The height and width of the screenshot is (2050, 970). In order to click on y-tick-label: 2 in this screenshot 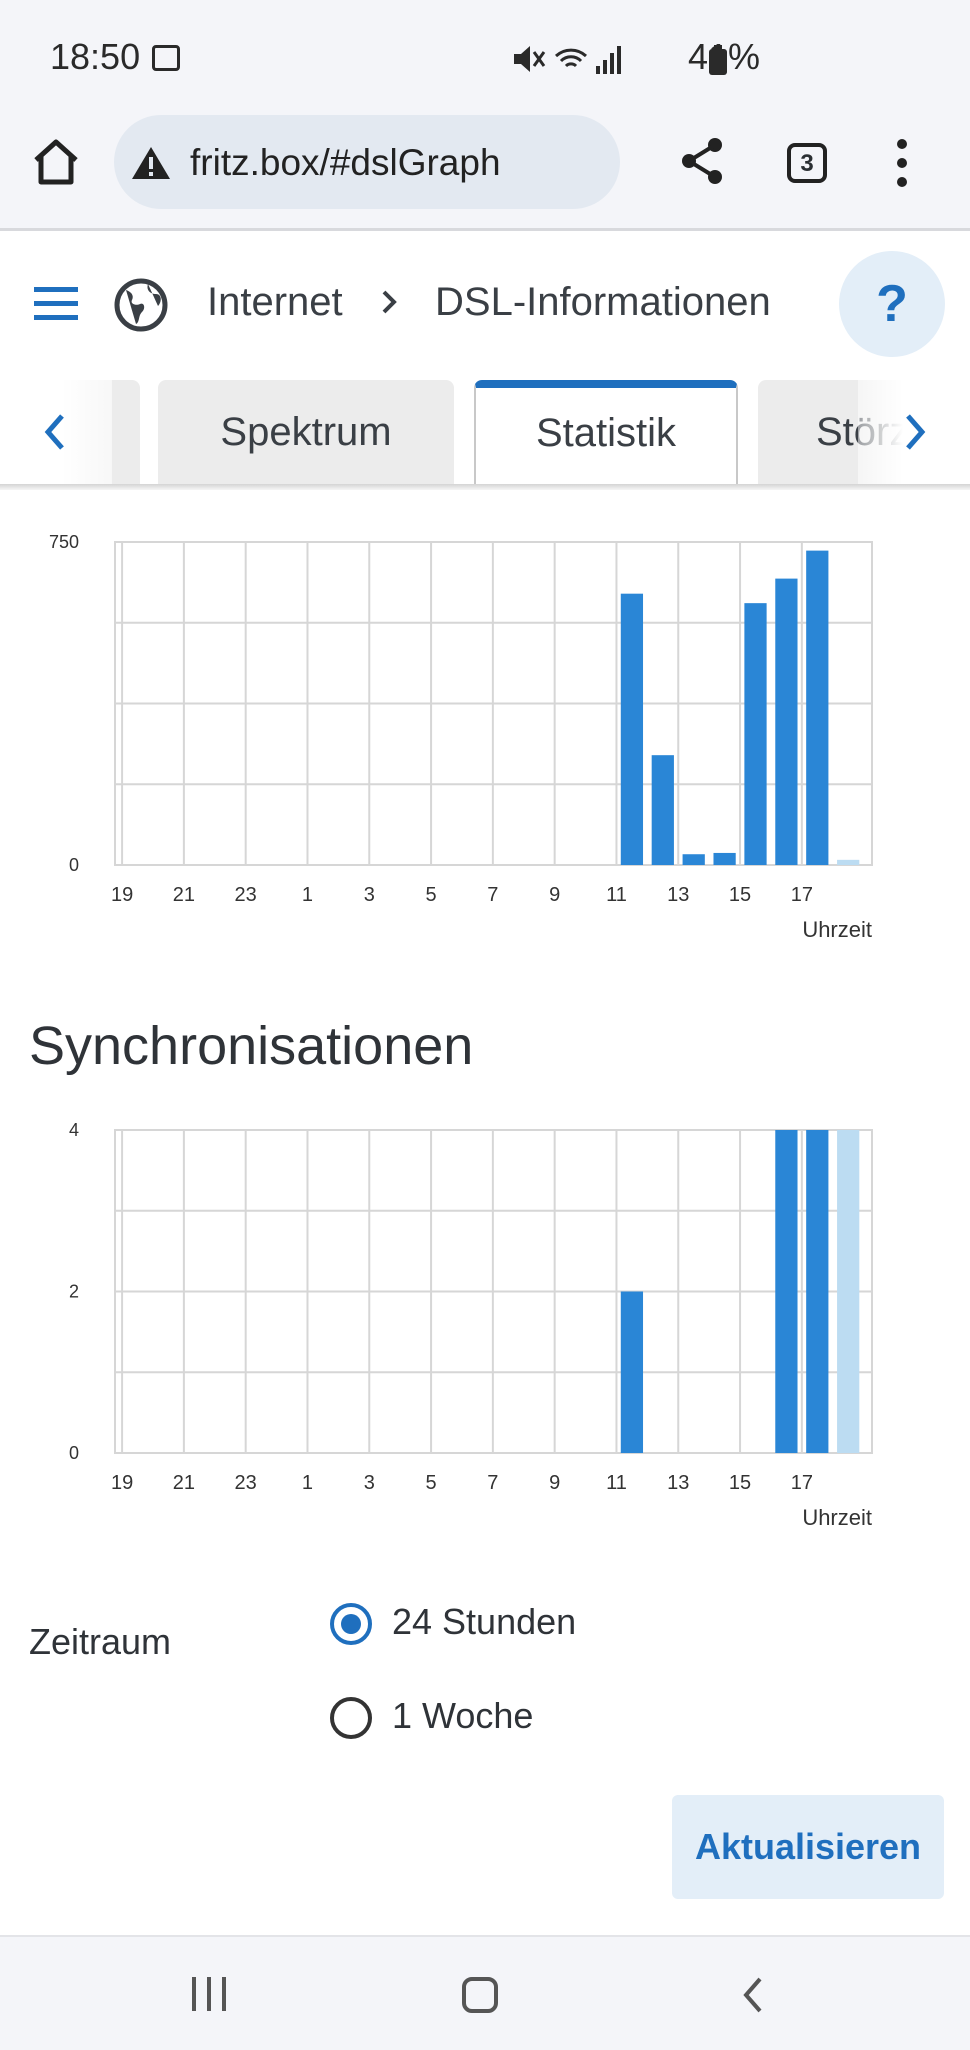, I will do `click(74, 1292)`.